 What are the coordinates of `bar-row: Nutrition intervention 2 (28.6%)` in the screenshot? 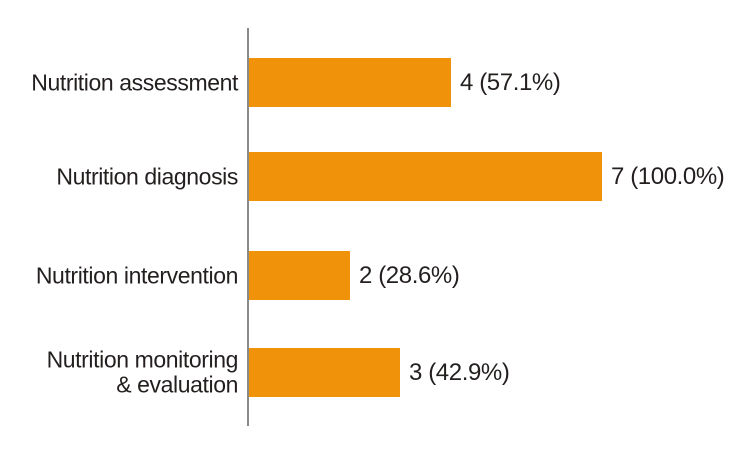 It's located at (369, 275).